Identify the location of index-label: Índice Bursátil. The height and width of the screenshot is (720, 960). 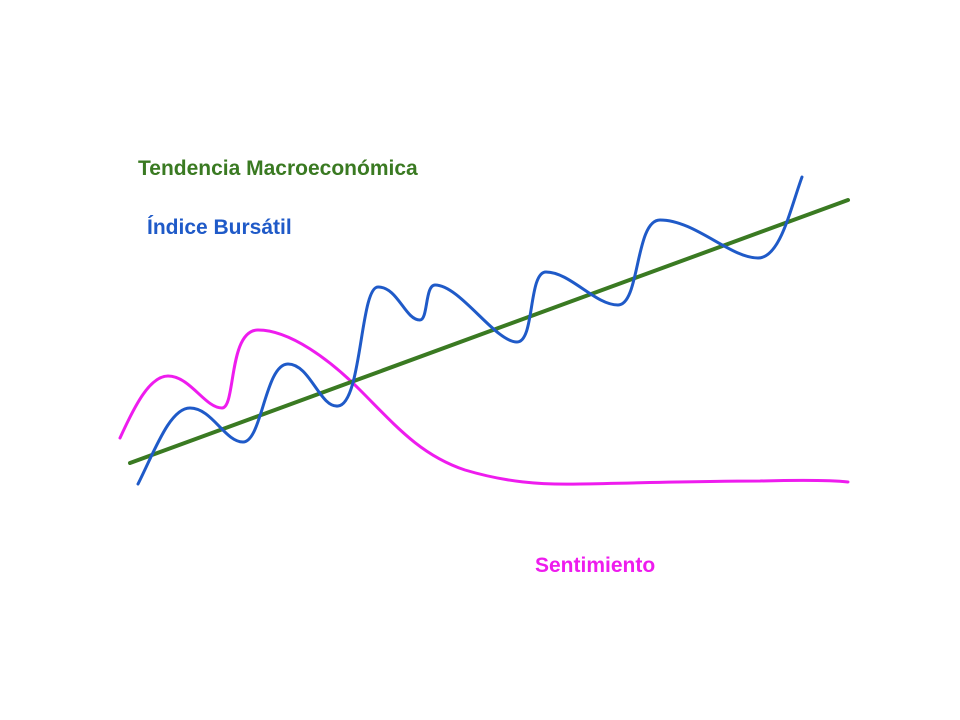
(219, 227).